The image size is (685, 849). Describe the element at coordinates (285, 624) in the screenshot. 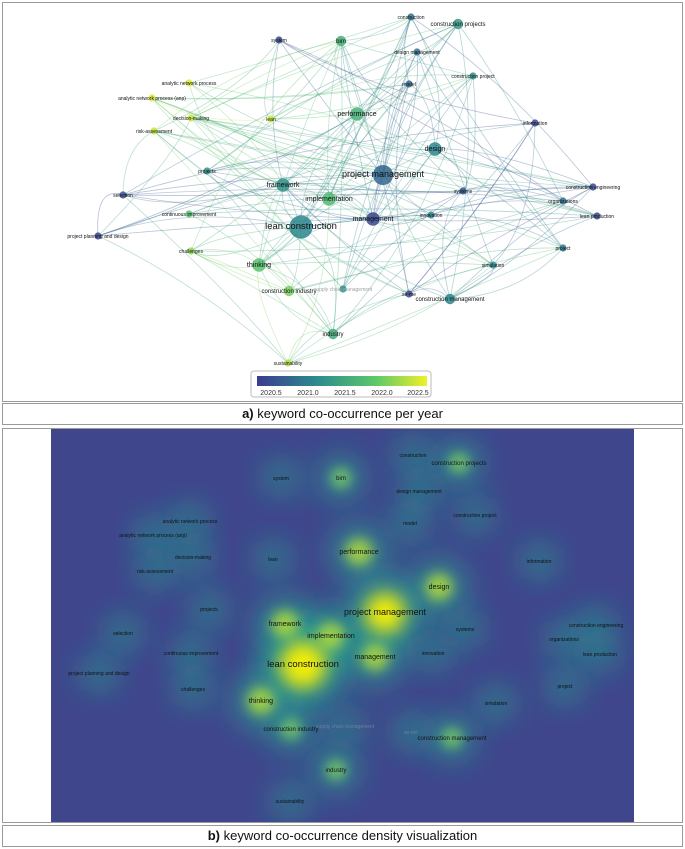

I see `density-label: framework` at that location.